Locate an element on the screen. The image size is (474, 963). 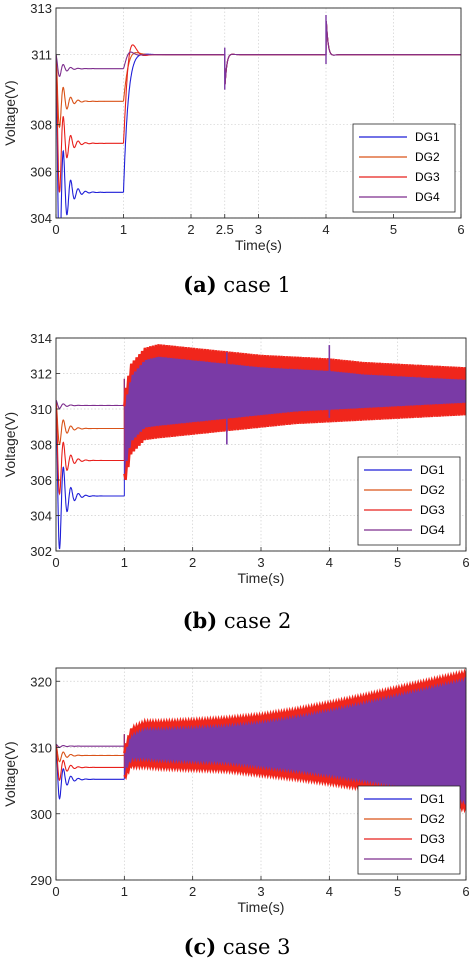
caption-text: case 3 is located at coordinates (253, 947).